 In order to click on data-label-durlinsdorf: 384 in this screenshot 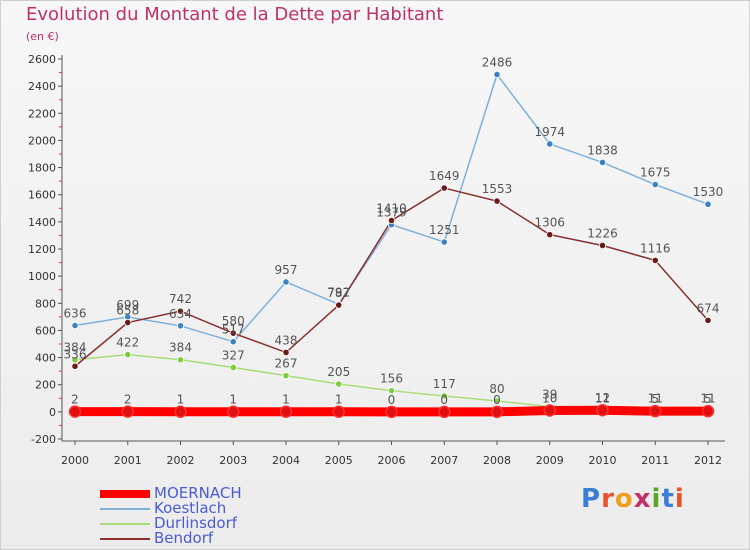, I will do `click(180, 348)`.